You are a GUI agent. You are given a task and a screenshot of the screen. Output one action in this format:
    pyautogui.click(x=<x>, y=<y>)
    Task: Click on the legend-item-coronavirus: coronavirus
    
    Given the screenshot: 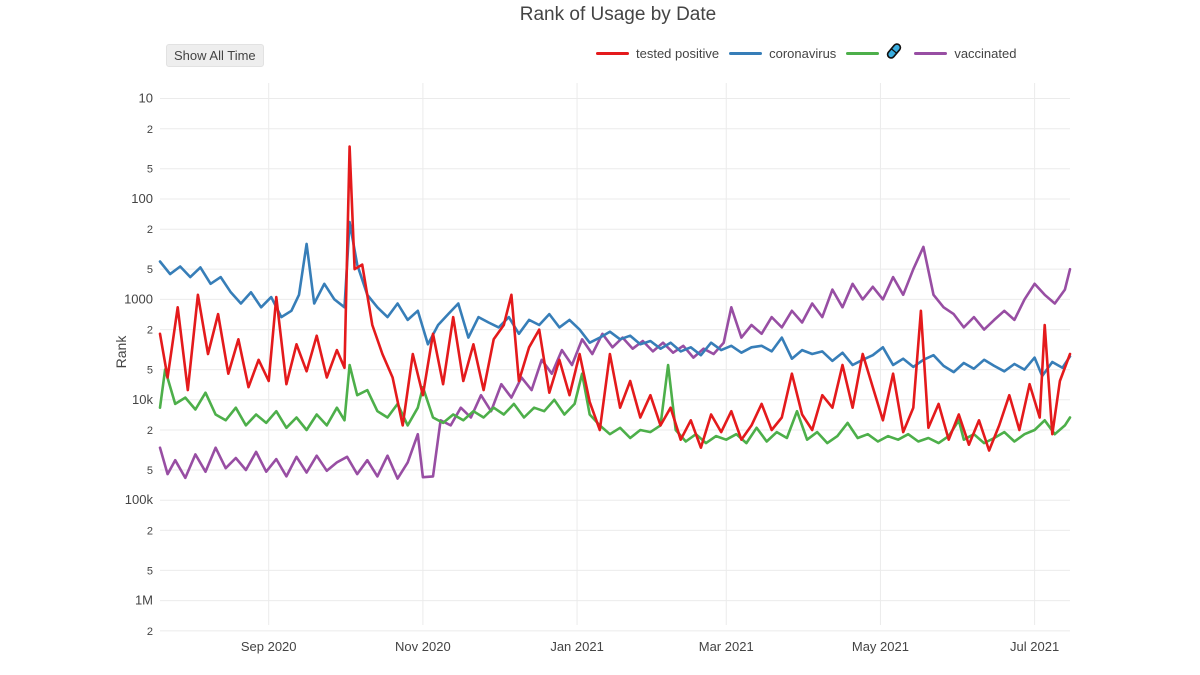 What is the action you would take?
    pyautogui.click(x=782, y=53)
    